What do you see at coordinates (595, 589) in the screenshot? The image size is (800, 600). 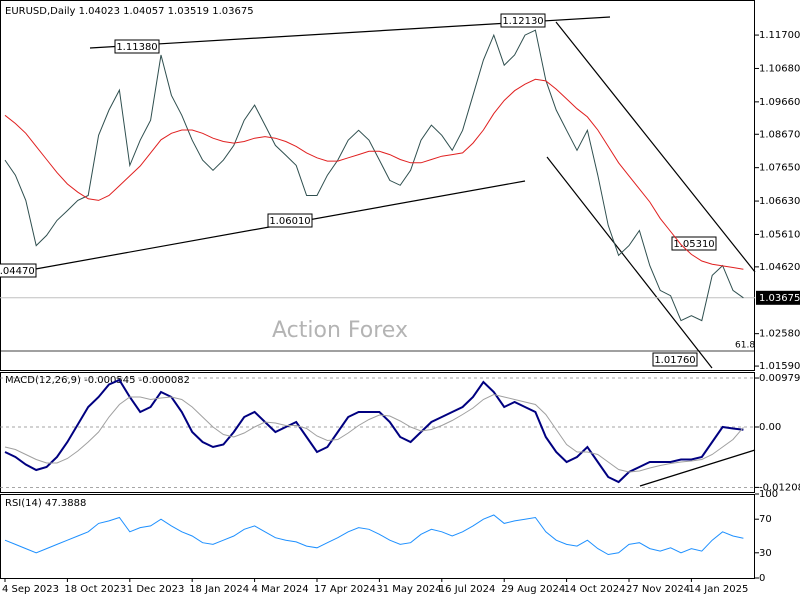 I see `x-tick-label: 14 Oct 2024` at bounding box center [595, 589].